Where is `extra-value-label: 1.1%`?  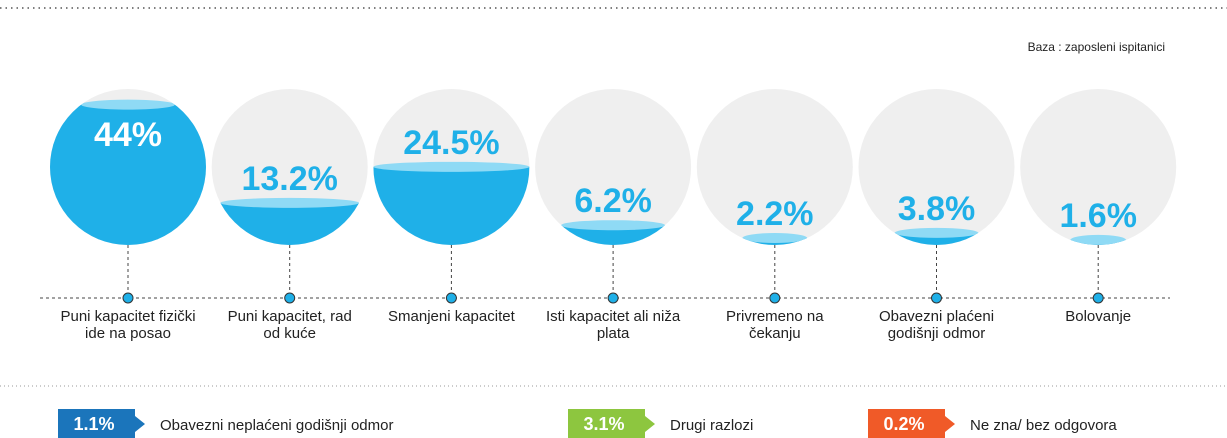
extra-value-label: 1.1% is located at coordinates (93, 424).